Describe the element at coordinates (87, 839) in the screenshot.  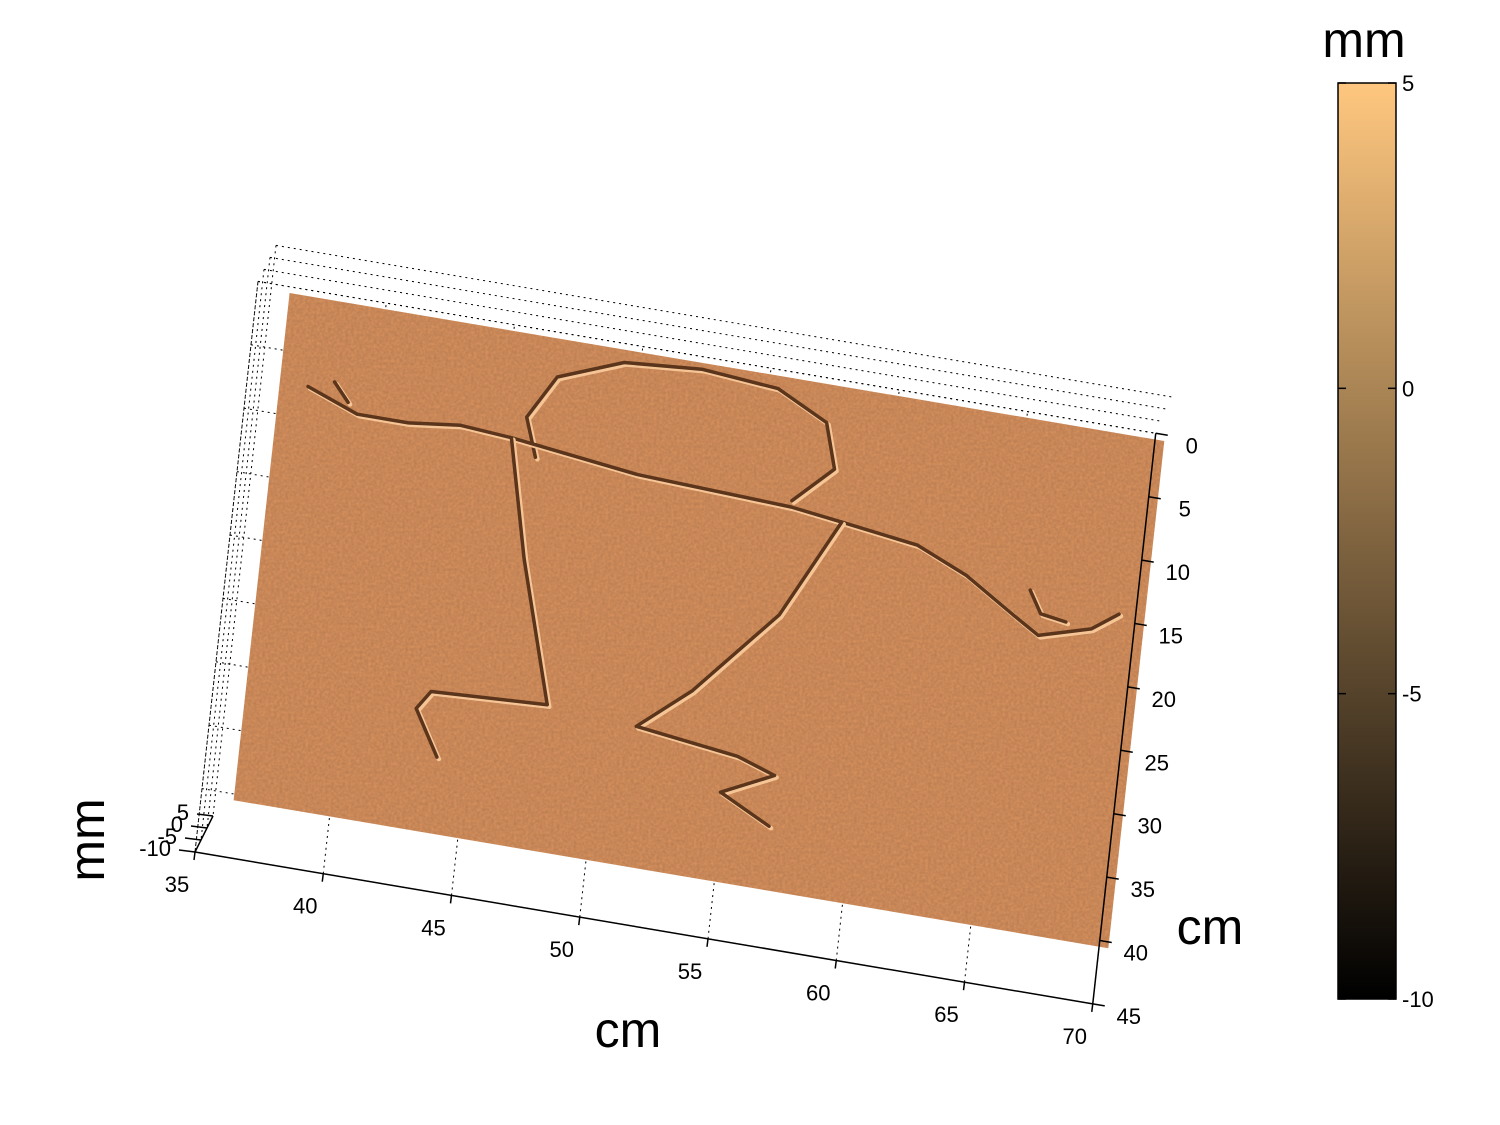
I see `z-axis-label: mm` at that location.